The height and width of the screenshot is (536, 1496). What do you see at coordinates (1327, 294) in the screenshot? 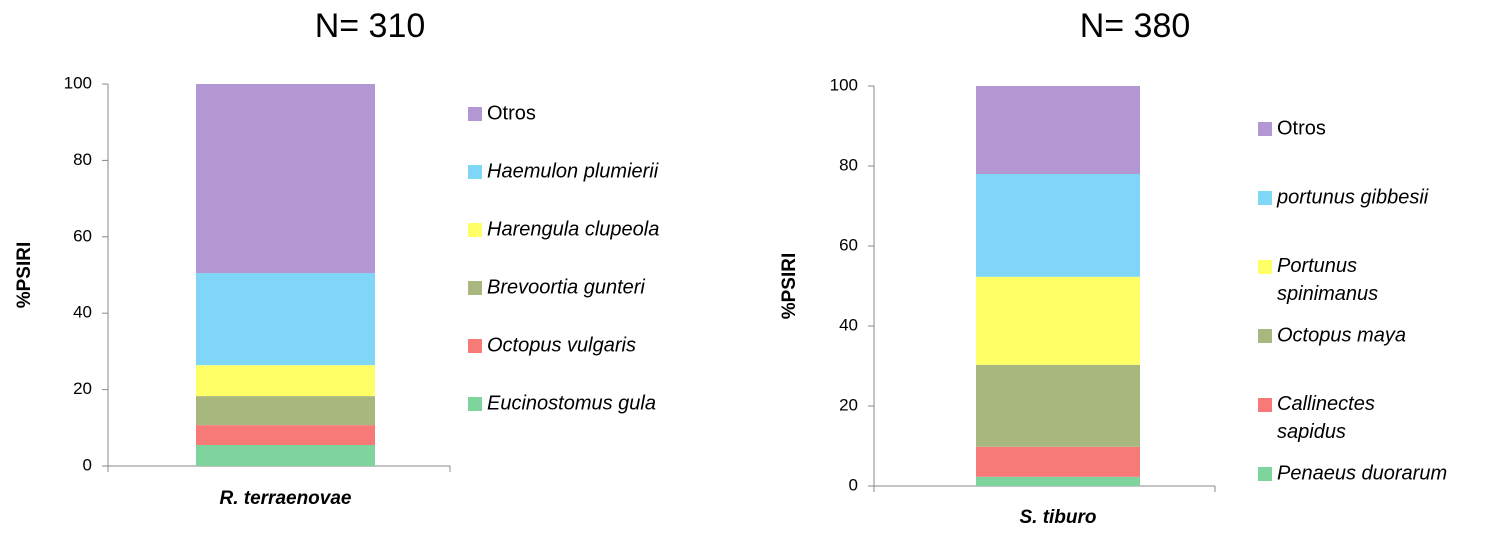
I see `legend-line: spinimanus` at bounding box center [1327, 294].